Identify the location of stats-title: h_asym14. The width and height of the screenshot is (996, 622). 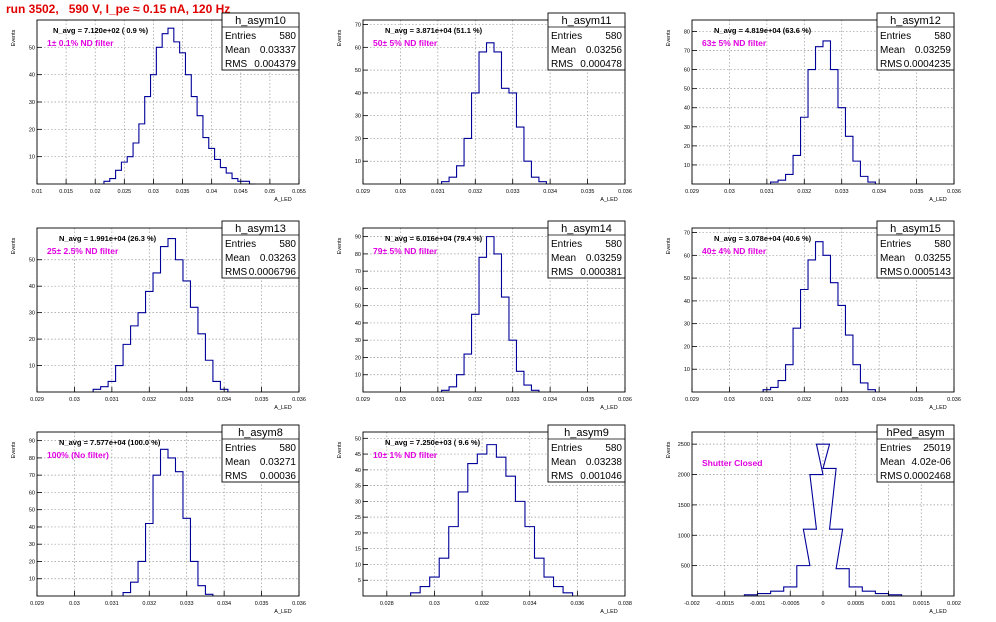
(586, 229).